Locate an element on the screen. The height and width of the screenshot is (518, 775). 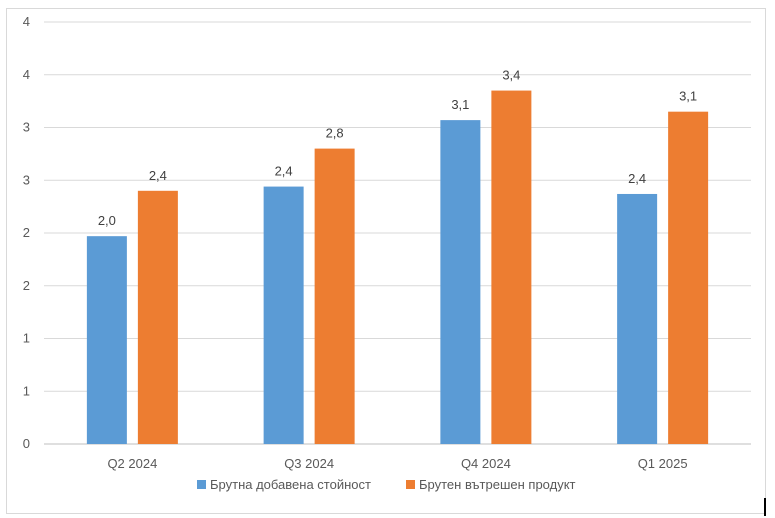
x-tick-label: Q2 2024 is located at coordinates (132, 463).